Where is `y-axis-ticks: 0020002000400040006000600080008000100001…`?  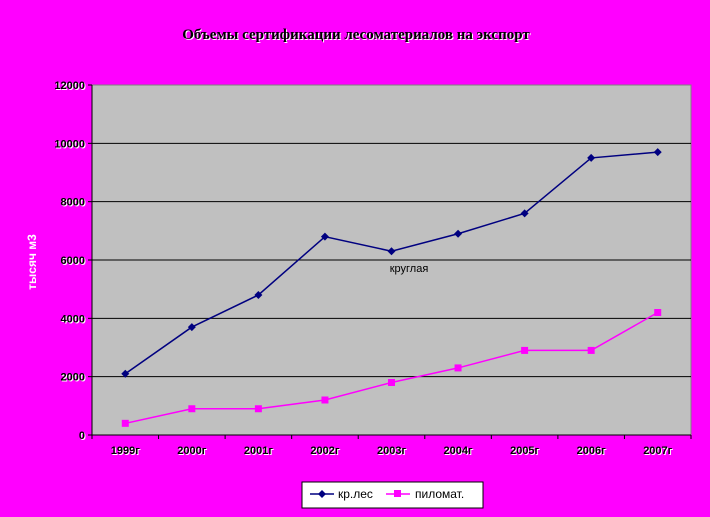
y-axis-ticks: 0020002000400040006000600080008000100001… is located at coordinates (73, 261).